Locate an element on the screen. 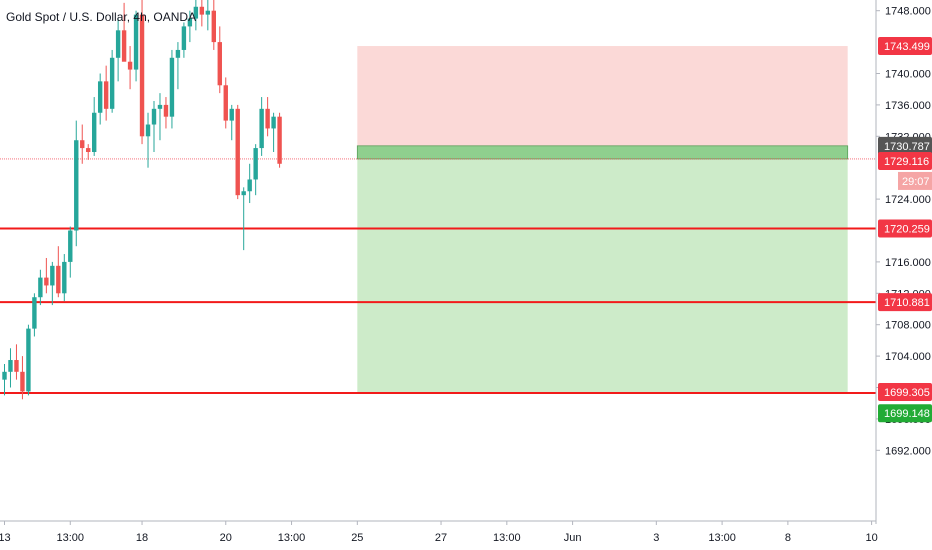  price-tick-label: 1716.000 is located at coordinates (908, 263).